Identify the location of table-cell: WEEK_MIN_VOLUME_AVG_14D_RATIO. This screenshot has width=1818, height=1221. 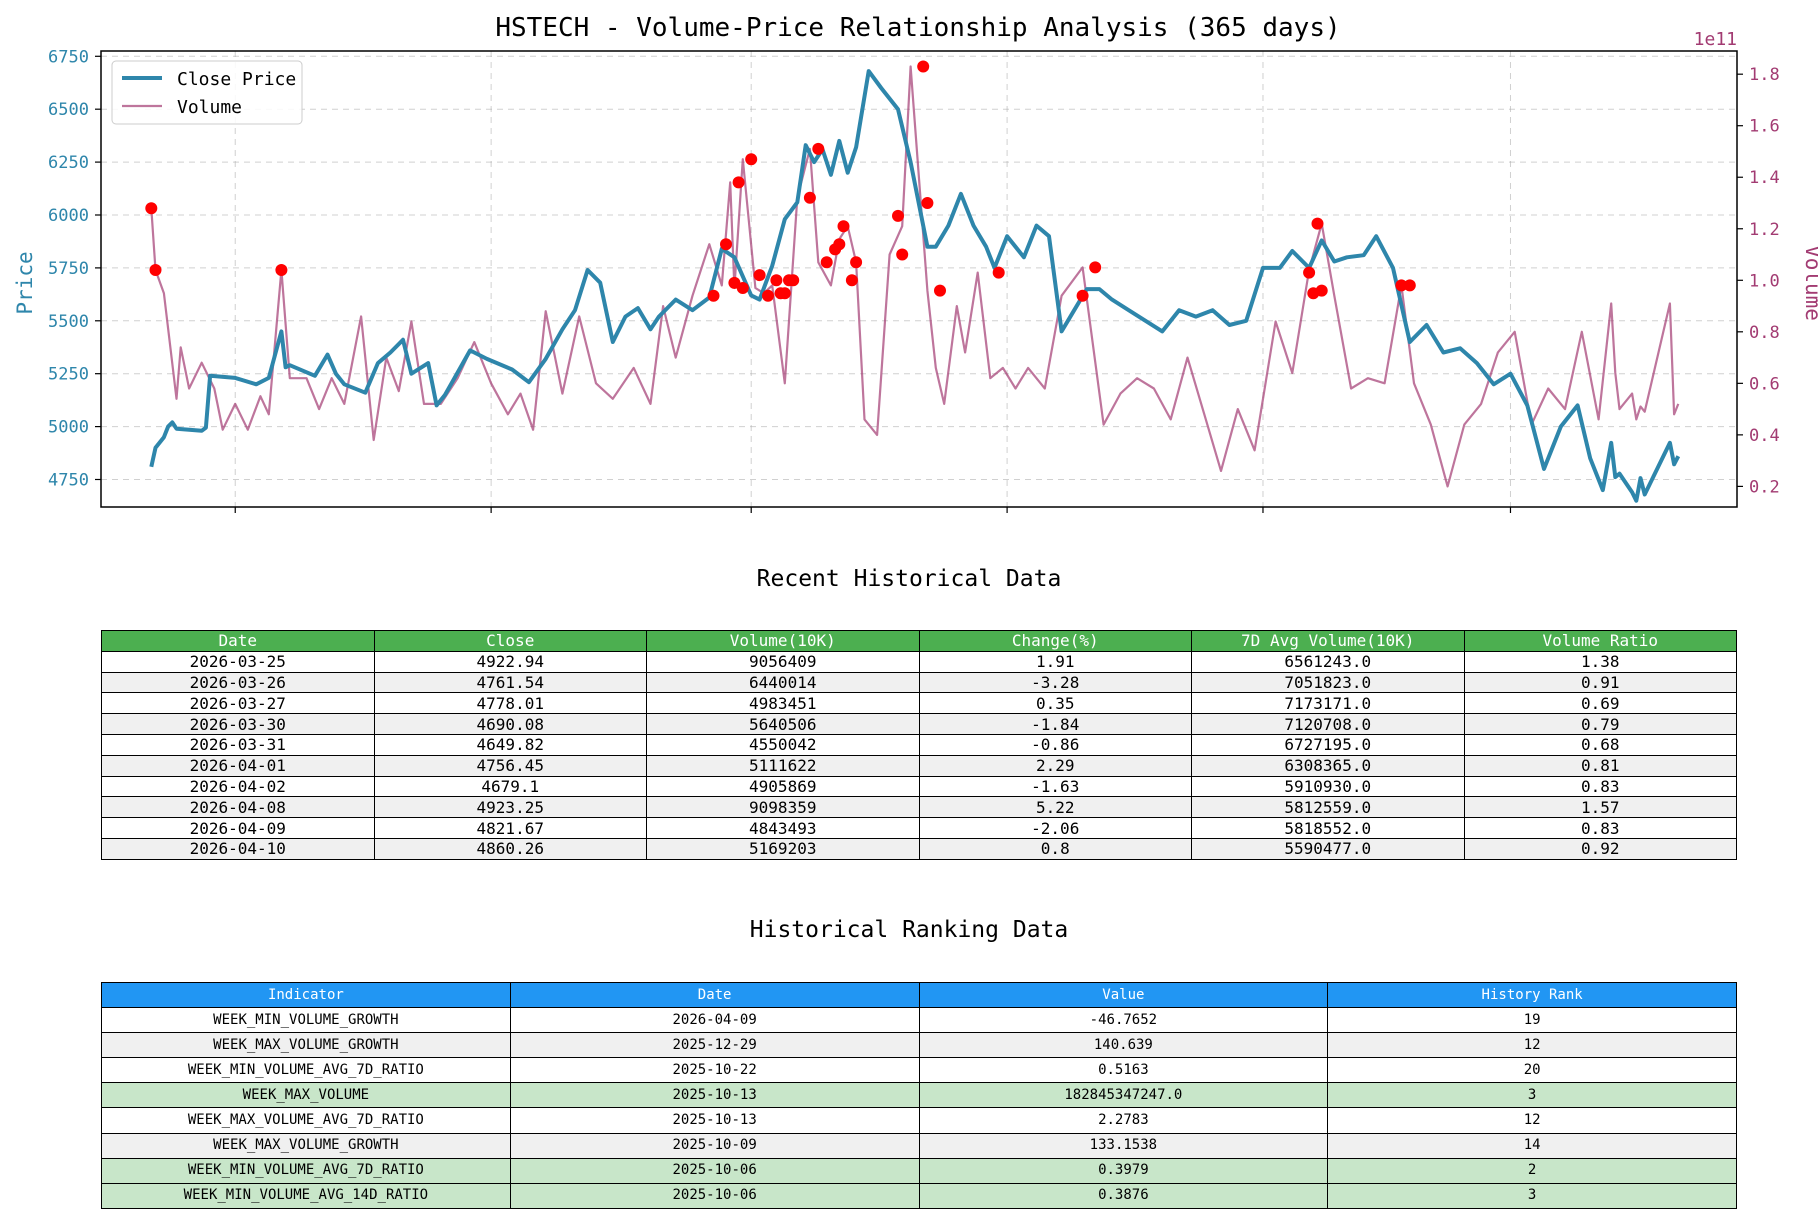
(306, 1195).